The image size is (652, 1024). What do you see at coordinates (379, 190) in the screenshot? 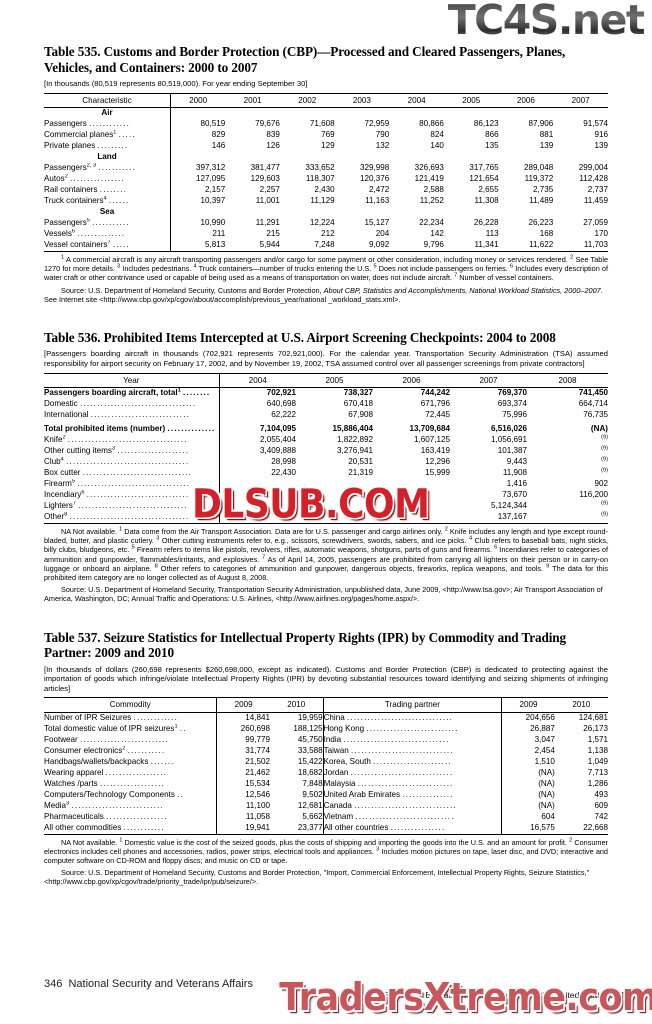
I see `data-cell: 2,472` at bounding box center [379, 190].